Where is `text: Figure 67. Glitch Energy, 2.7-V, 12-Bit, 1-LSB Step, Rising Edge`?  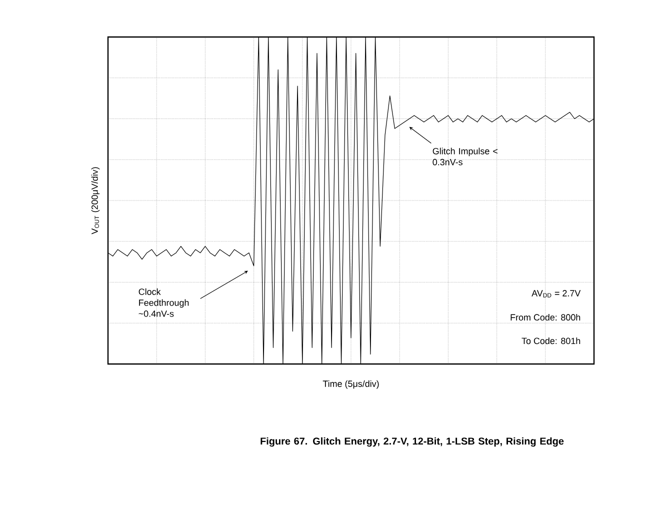
text: Figure 67. Glitch Energy, 2.7-V, 12-Bit, 1-LSB Step, Rising Edge is located at coordinates (412, 442).